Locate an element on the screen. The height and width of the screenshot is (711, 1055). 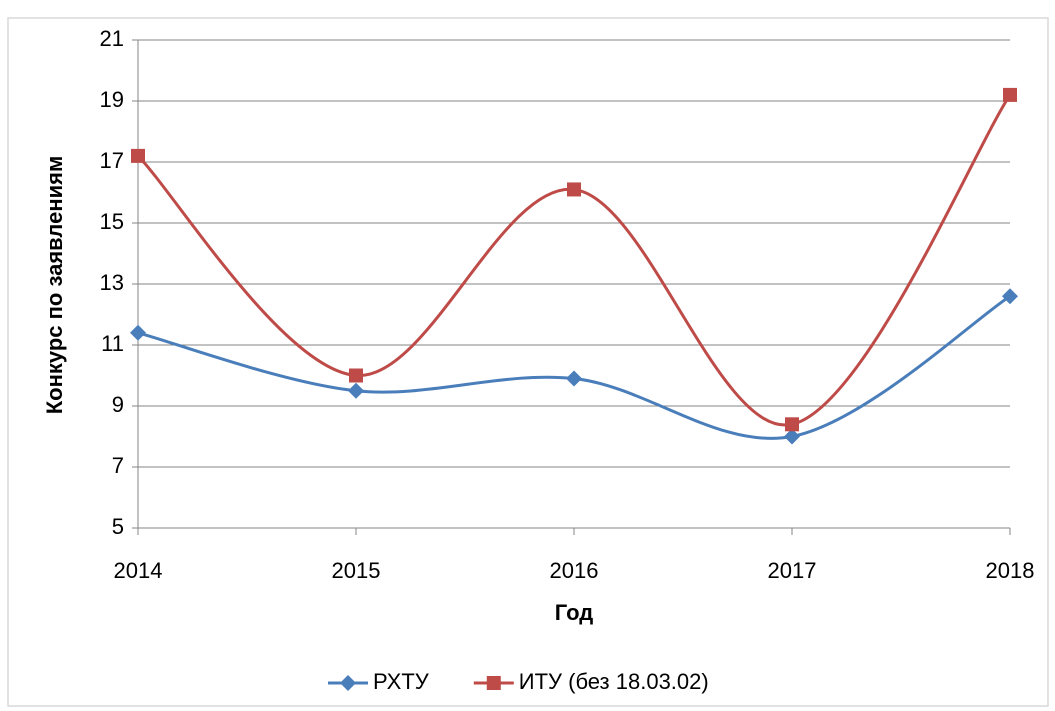
legend-label: РХТУ is located at coordinates (401, 681).